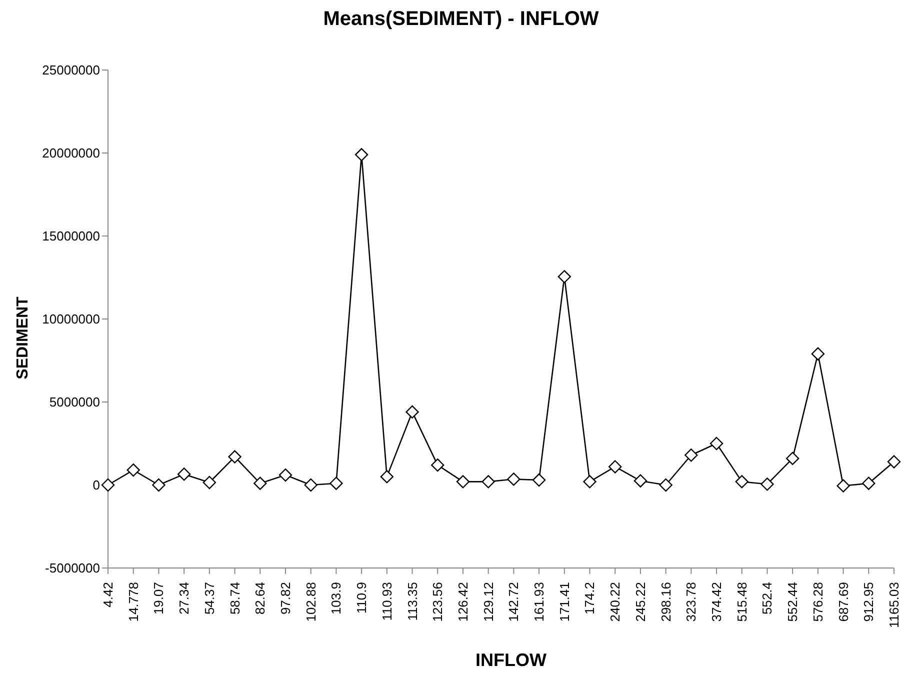 The height and width of the screenshot is (699, 922). Describe the element at coordinates (362, 598) in the screenshot. I see `x-tick-label: 110.9` at that location.